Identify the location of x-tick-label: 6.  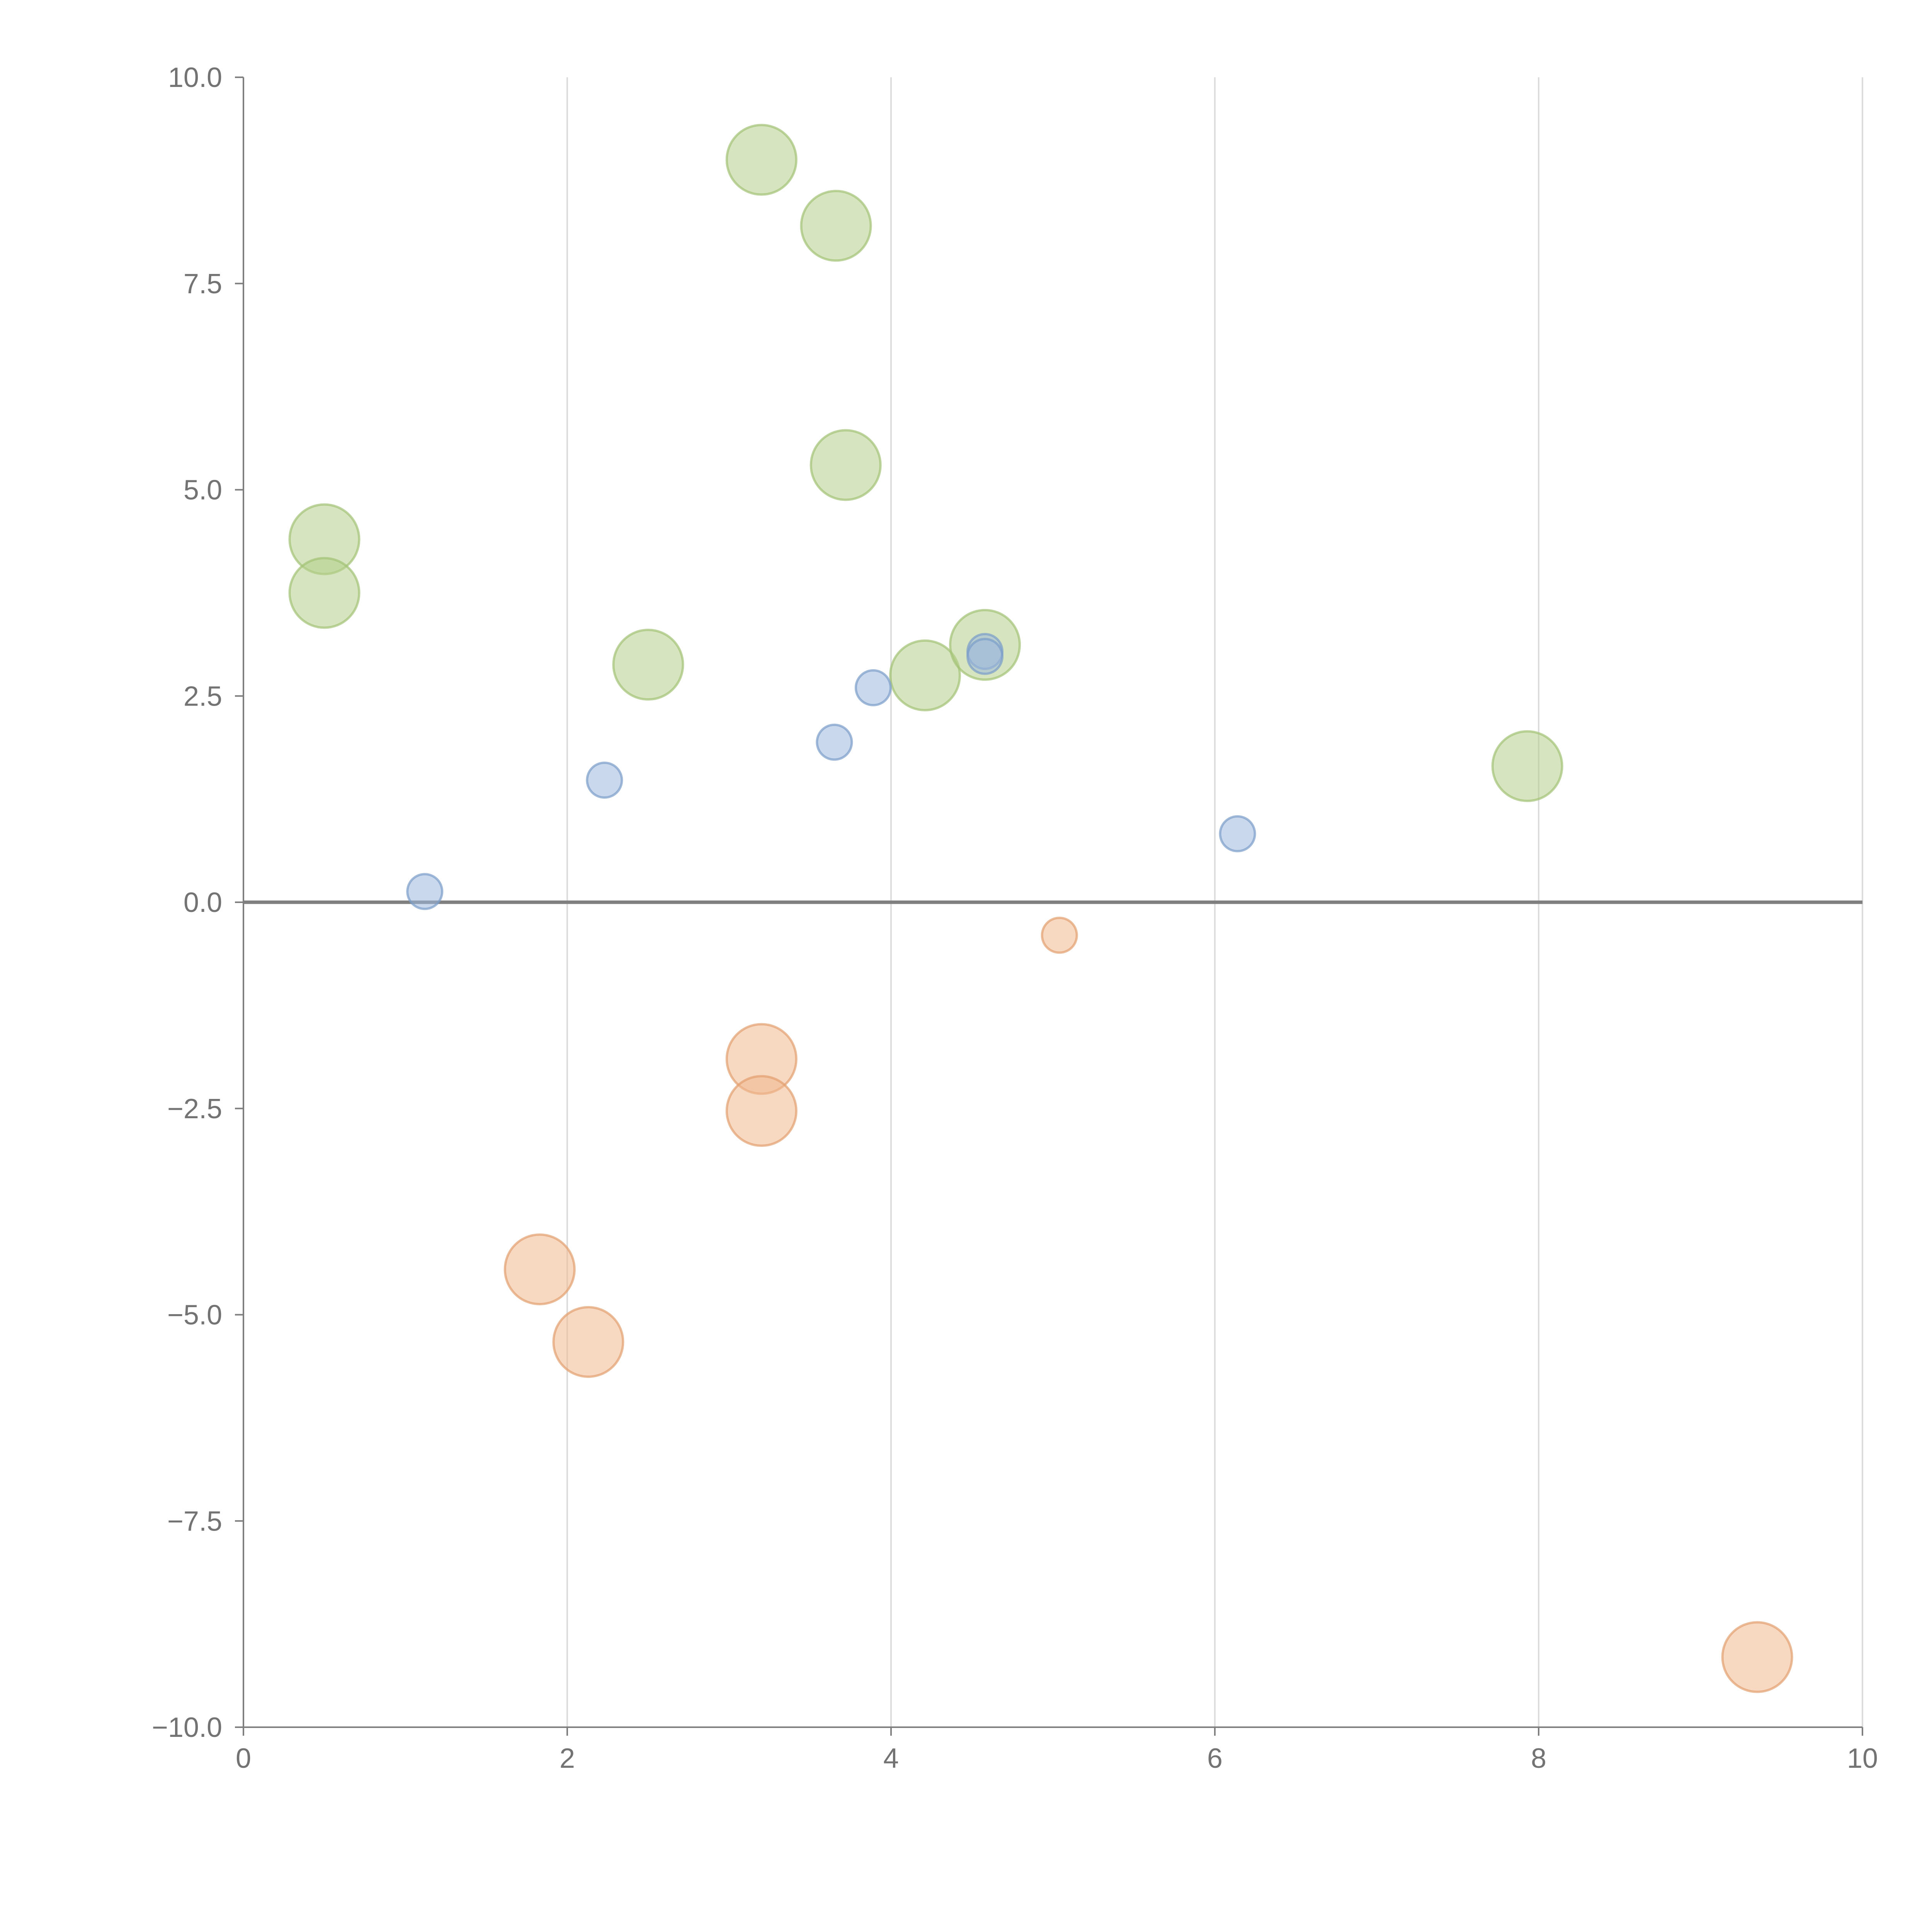
(1215, 1758).